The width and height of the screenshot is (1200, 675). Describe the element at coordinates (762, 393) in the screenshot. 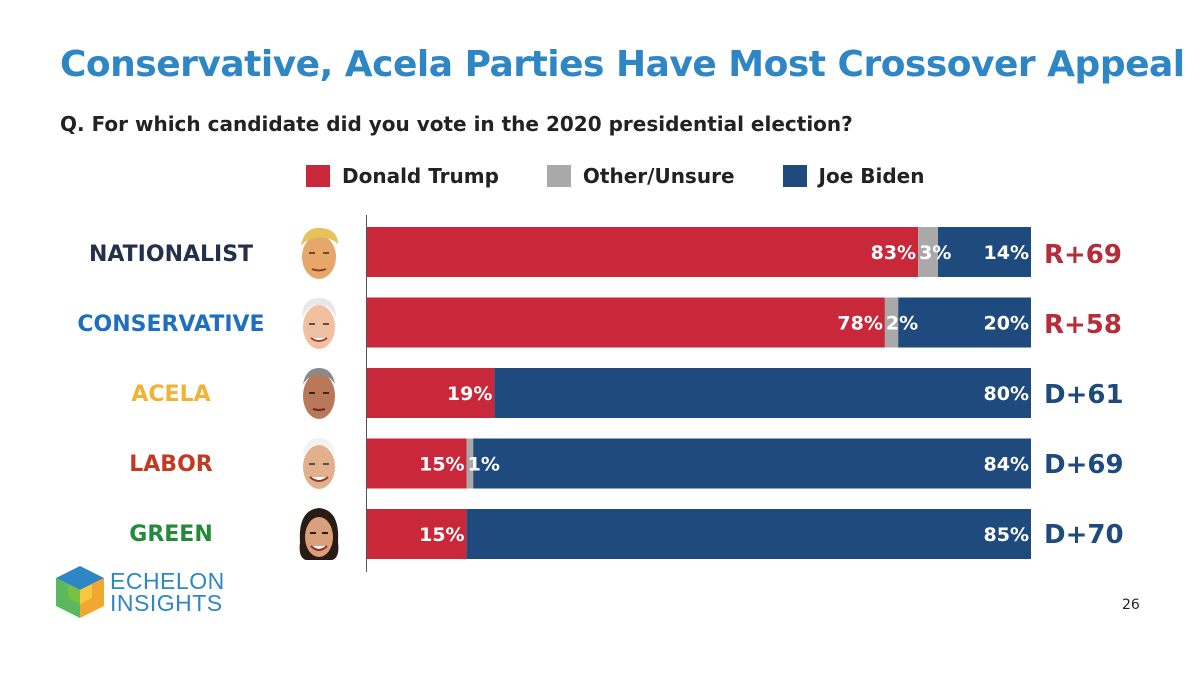

I see `bar-biden-acela` at that location.